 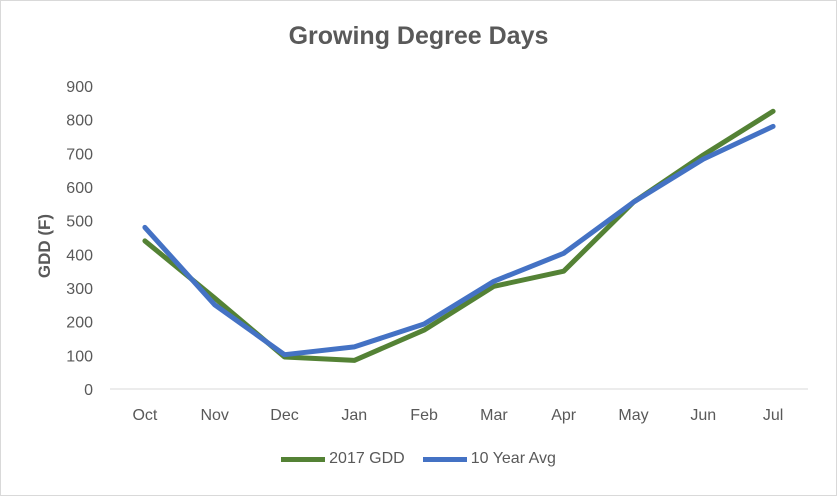 I want to click on legend-swatch-2017-gdd, so click(x=303, y=459).